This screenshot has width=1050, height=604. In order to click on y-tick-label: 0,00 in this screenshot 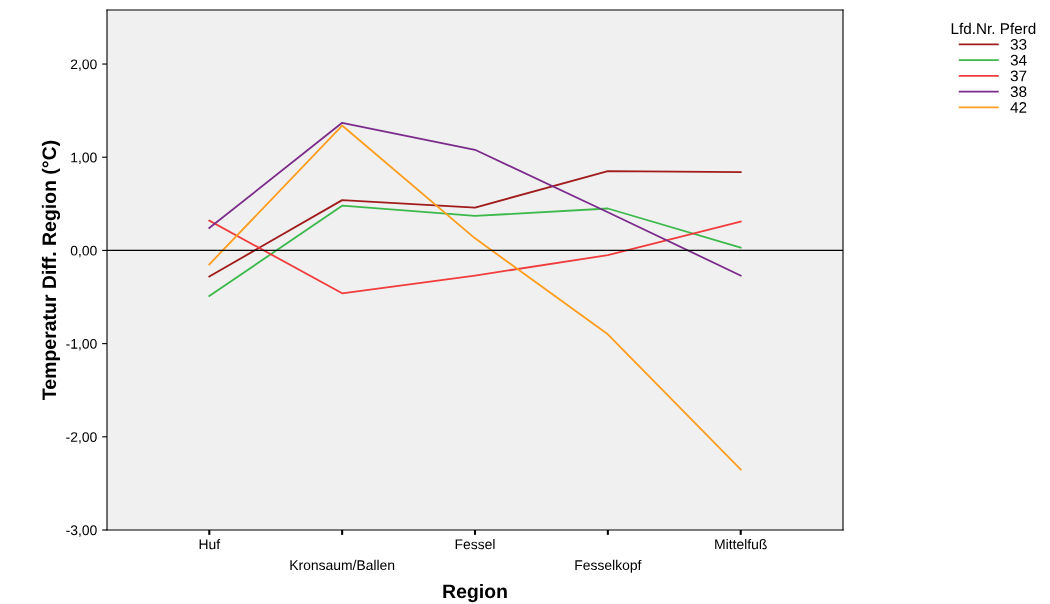, I will do `click(83, 251)`.